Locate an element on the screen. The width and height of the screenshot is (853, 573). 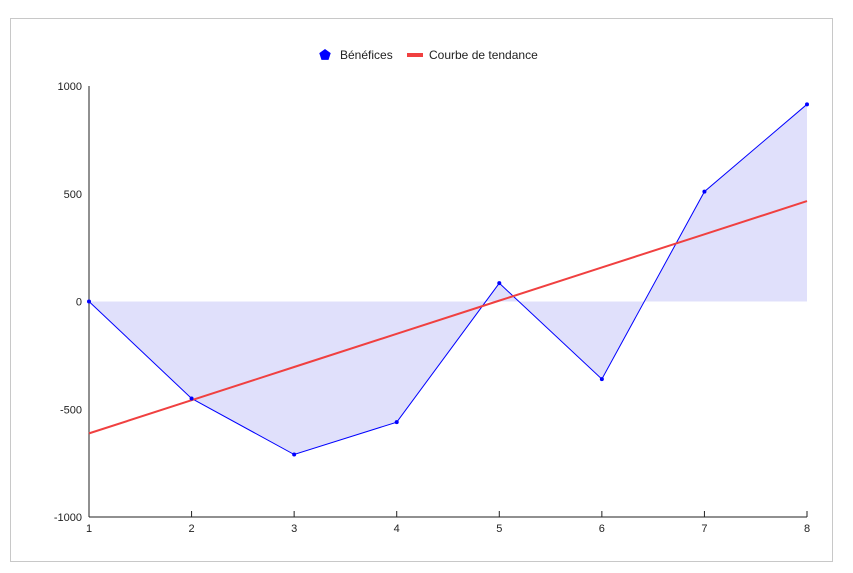
x-tick-label: 5 is located at coordinates (499, 529).